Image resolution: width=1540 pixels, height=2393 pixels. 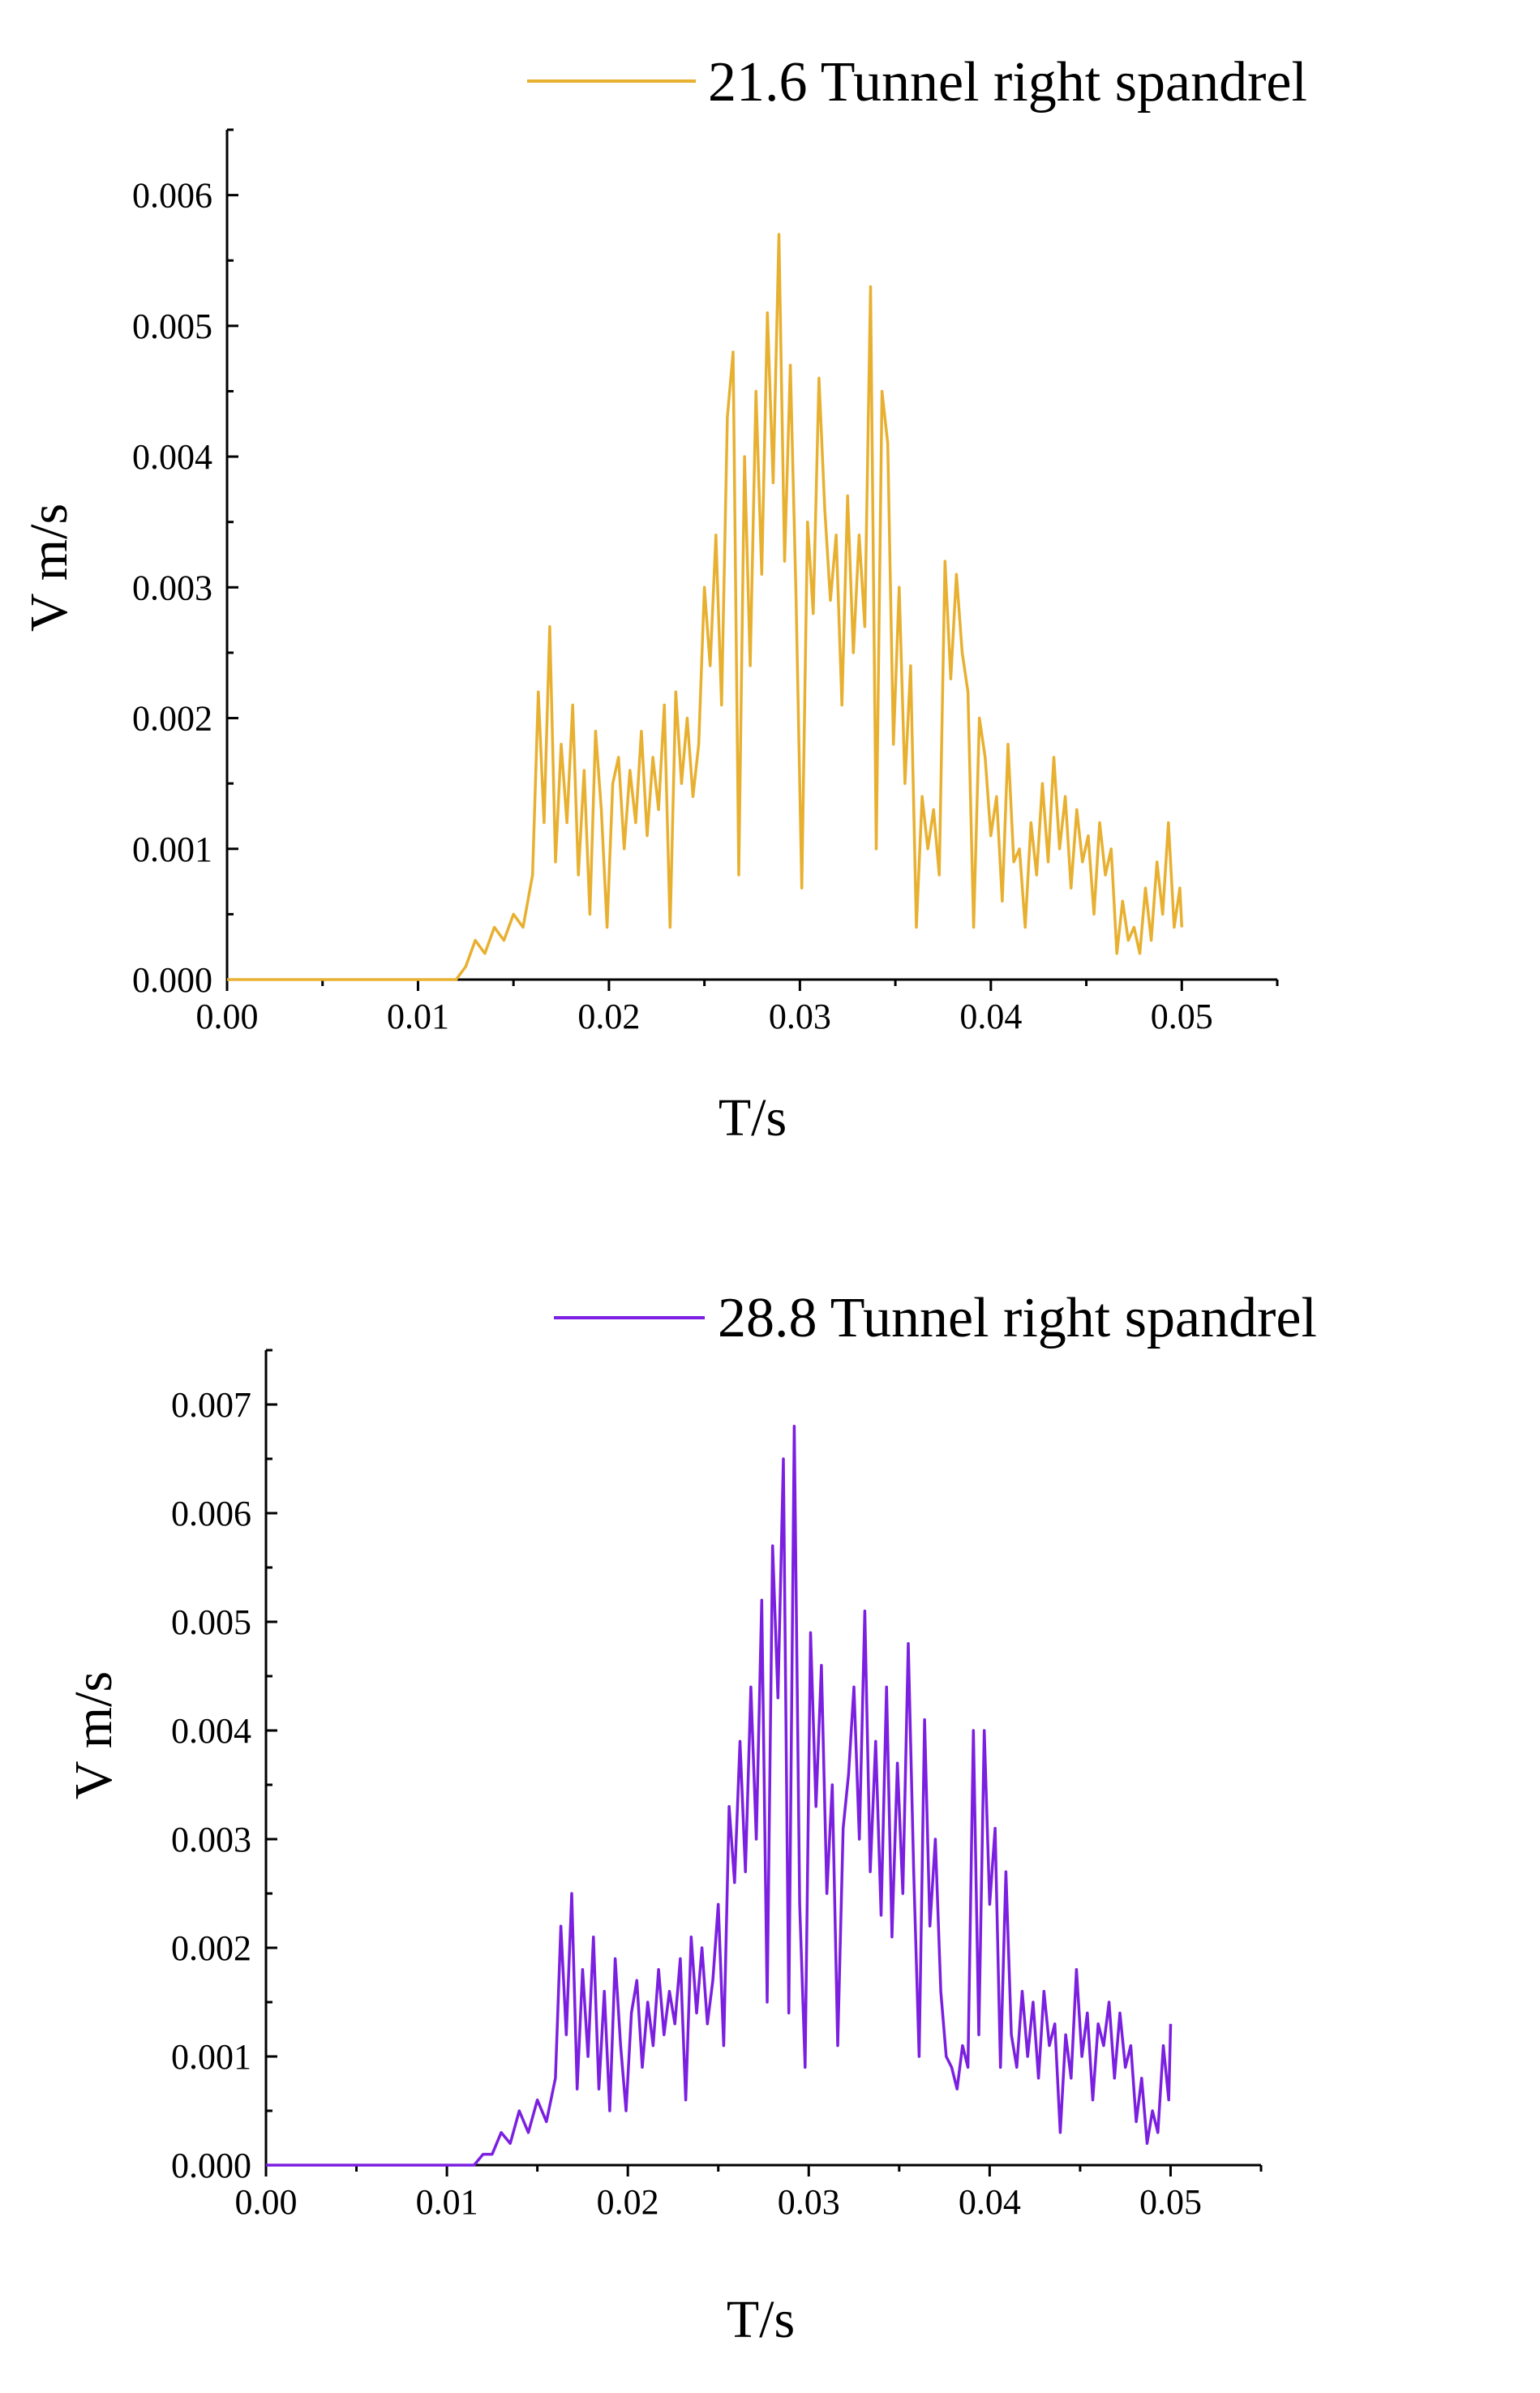 What do you see at coordinates (211, 1840) in the screenshot?
I see `chart-2-y-tick-label: 0.003` at bounding box center [211, 1840].